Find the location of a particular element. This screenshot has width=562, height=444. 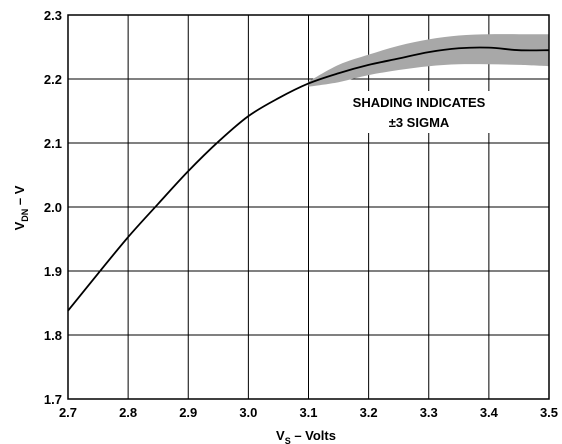

x-tick-label: 3.4 is located at coordinates (489, 412).